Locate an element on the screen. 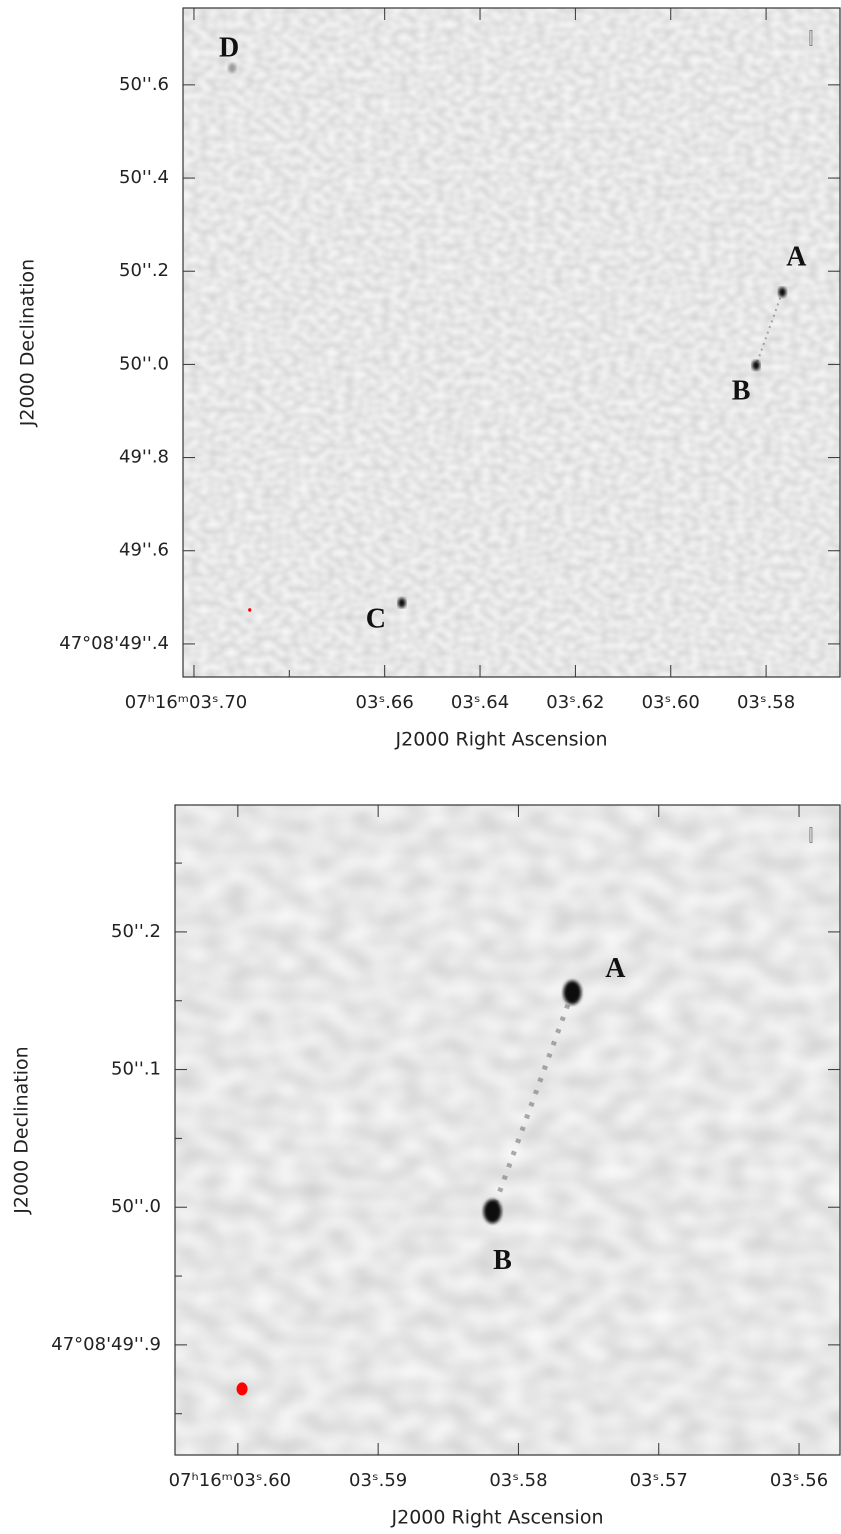  x-tick-label: 03ˢ.57 is located at coordinates (659, 1480).